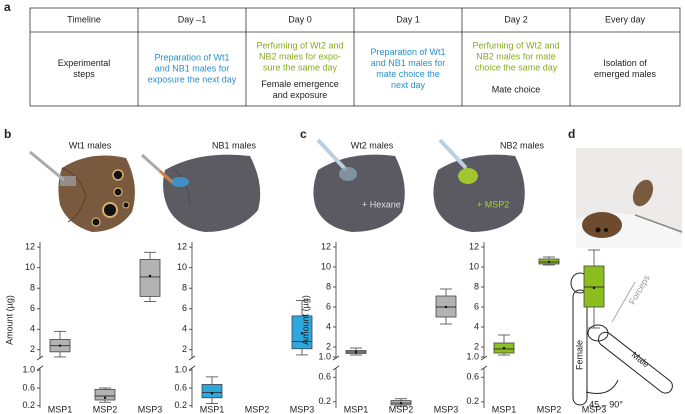 The width and height of the screenshot is (685, 414). Describe the element at coordinates (300, 19) in the screenshot. I see `table-header: Day 0` at that location.